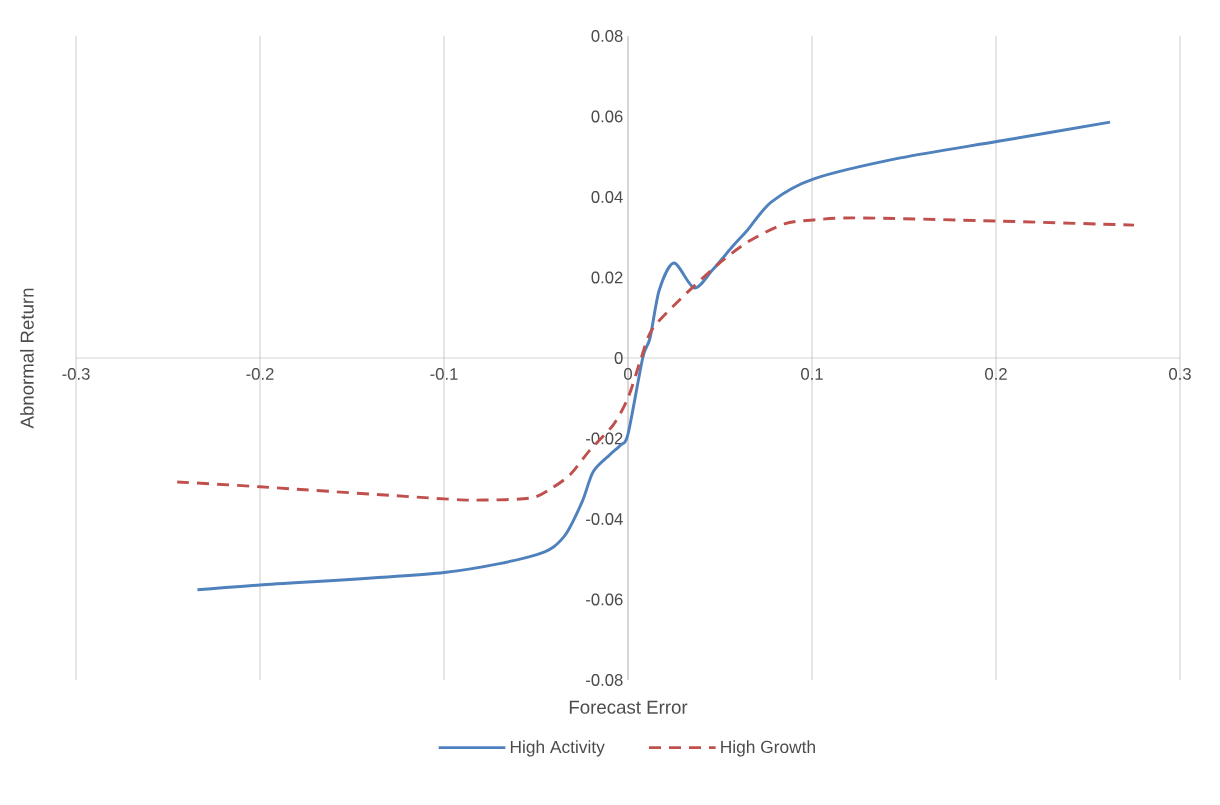 The image size is (1220, 805). I want to click on x-tick-label: -0.3, so click(76, 374).